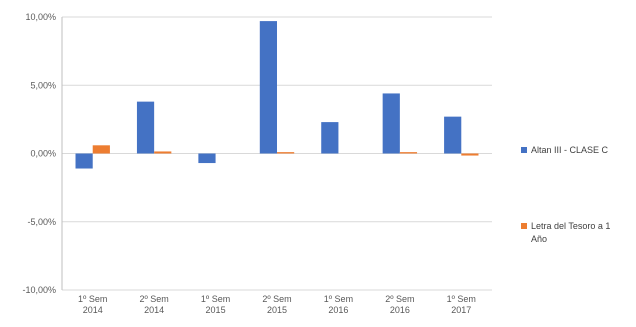 This screenshot has width=636, height=327. Describe the element at coordinates (43, 154) in the screenshot. I see `y-tick-label: 0,00%` at that location.